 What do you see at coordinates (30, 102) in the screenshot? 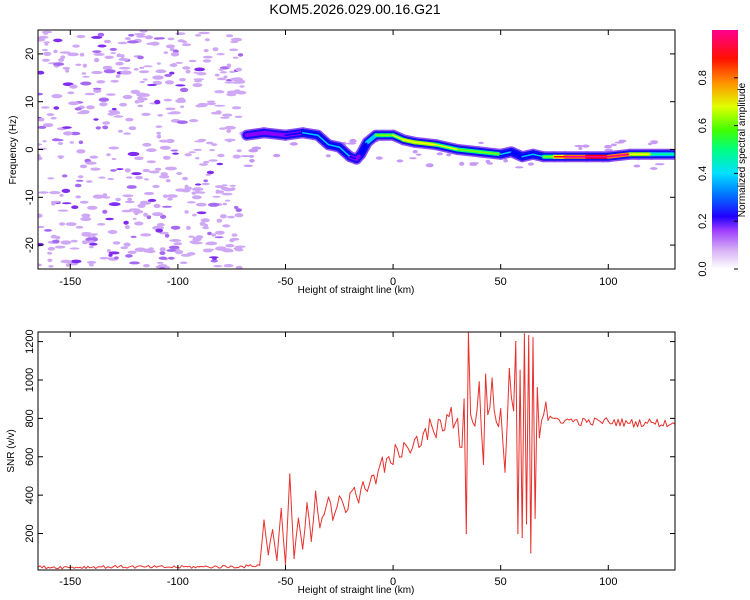
I see `y-tick-label: 10` at bounding box center [30, 102].